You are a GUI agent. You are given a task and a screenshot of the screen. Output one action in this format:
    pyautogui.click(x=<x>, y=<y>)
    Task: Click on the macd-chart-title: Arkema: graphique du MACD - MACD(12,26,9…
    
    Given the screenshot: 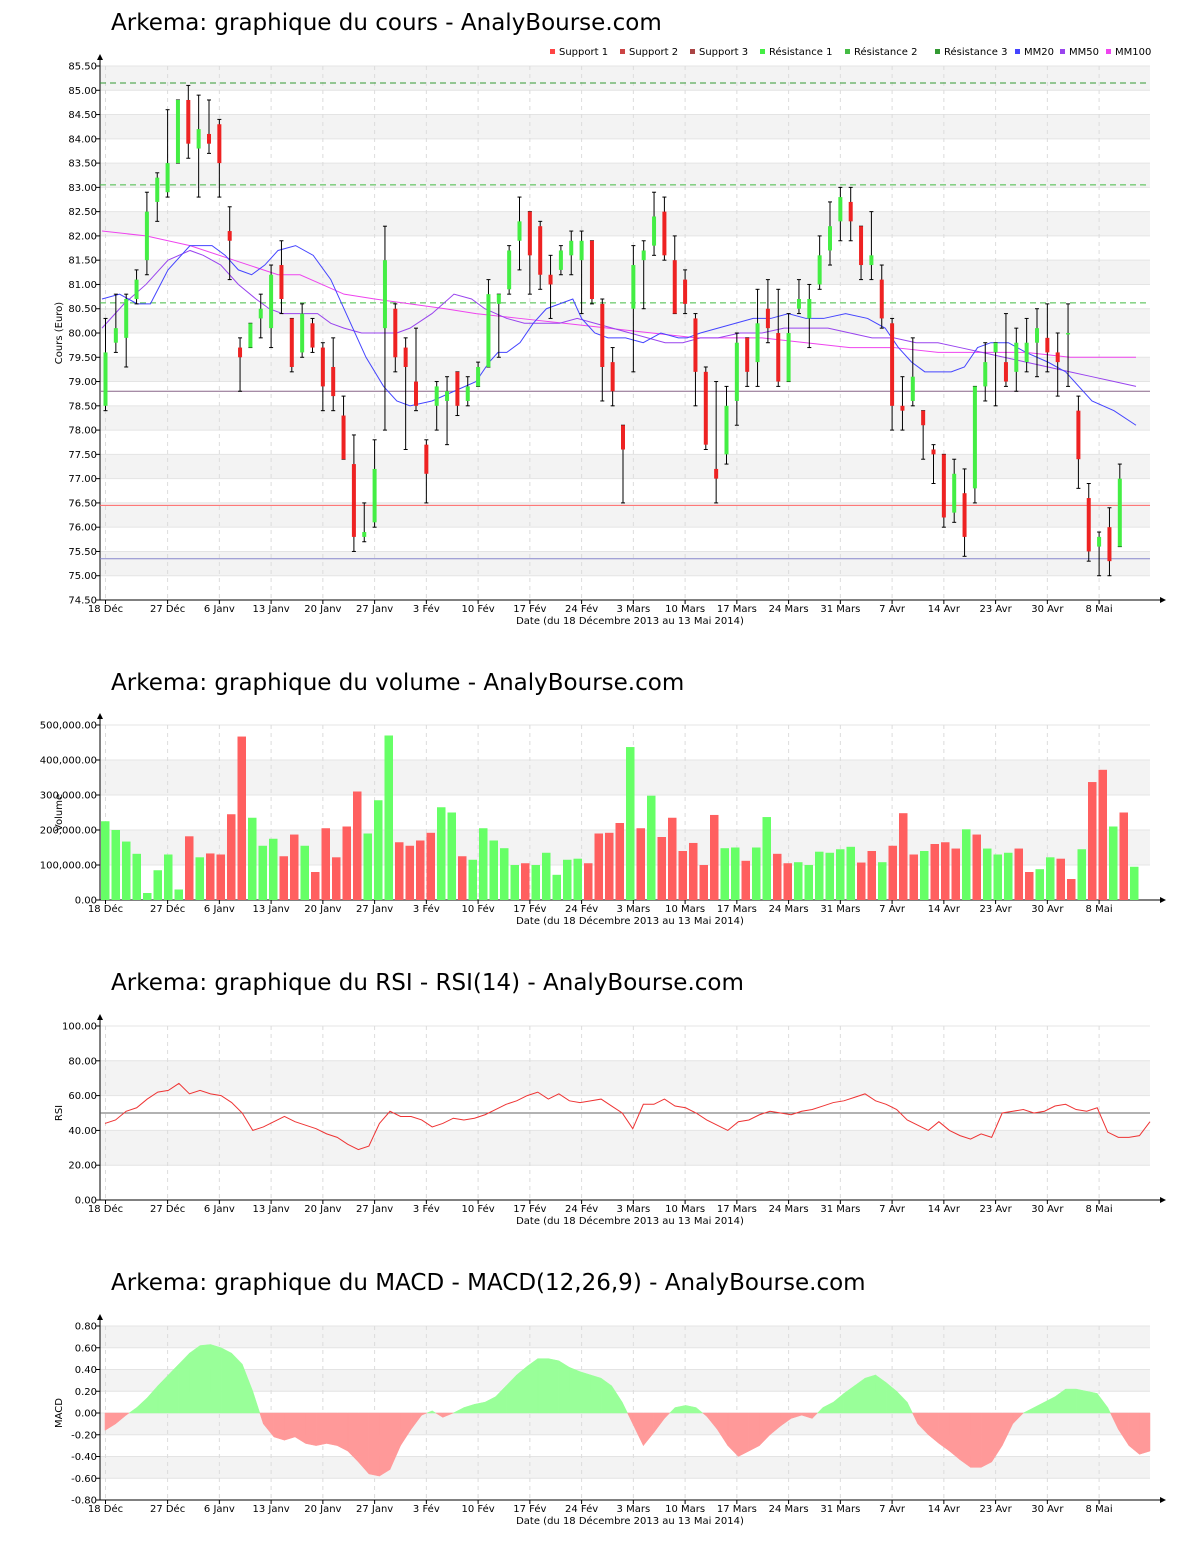 What is the action you would take?
    pyautogui.click(x=488, y=1283)
    